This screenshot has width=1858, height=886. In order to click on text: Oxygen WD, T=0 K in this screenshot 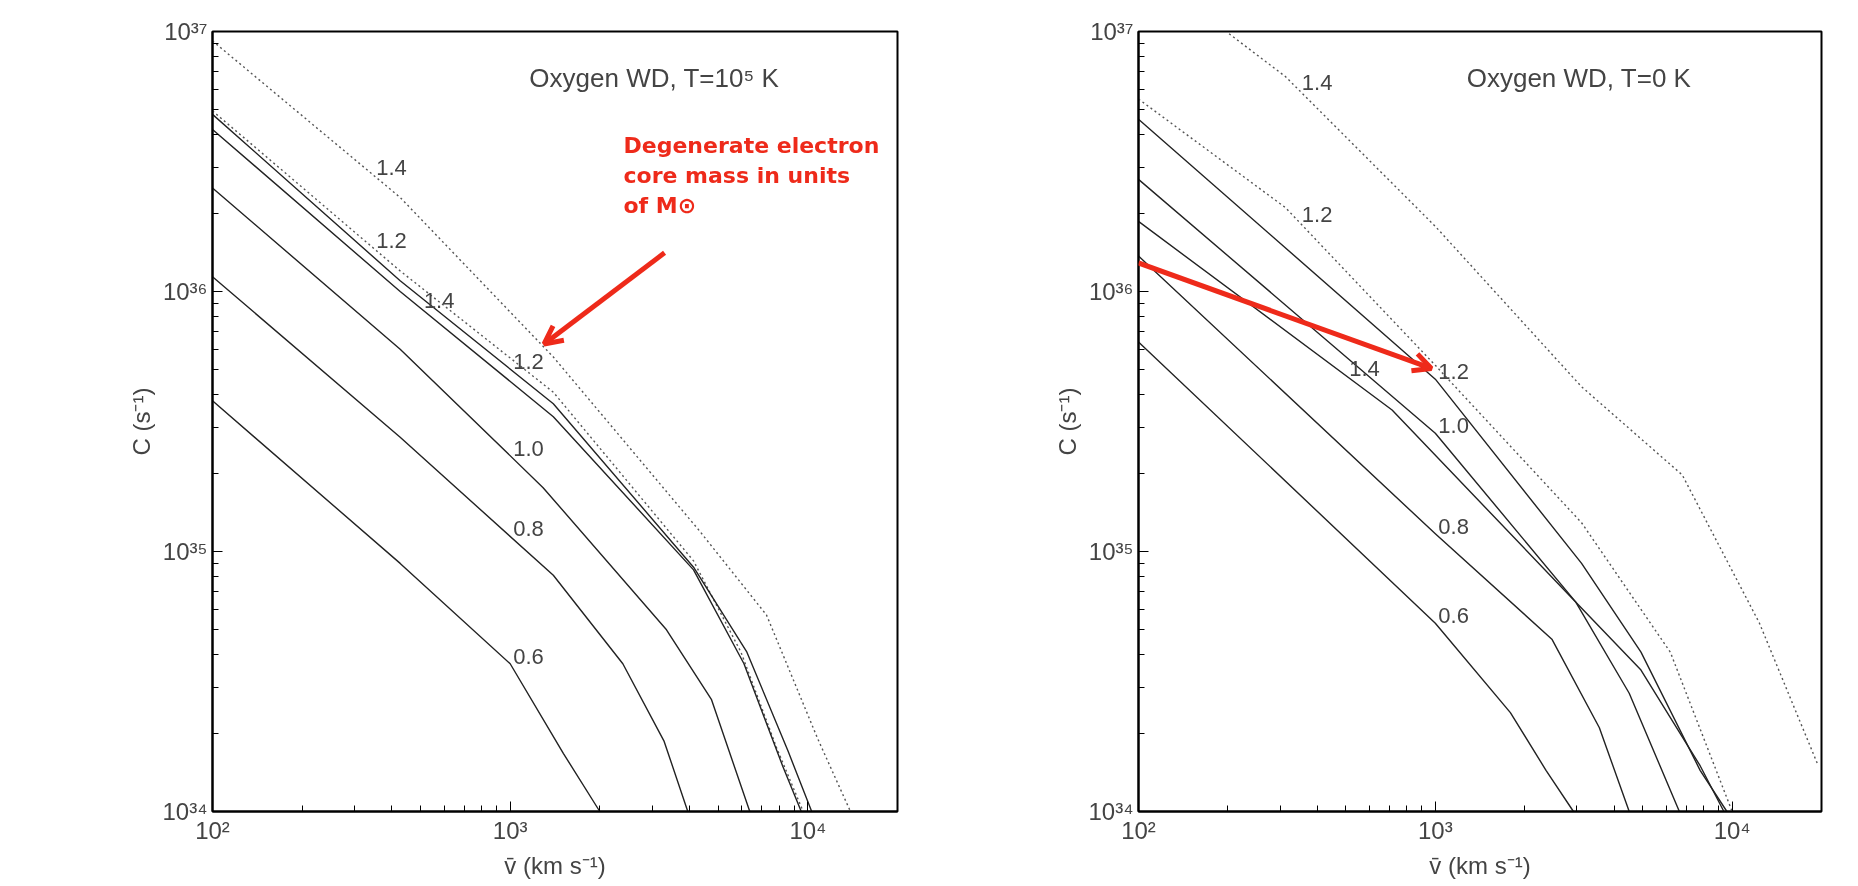, I will do `click(1579, 78)`.